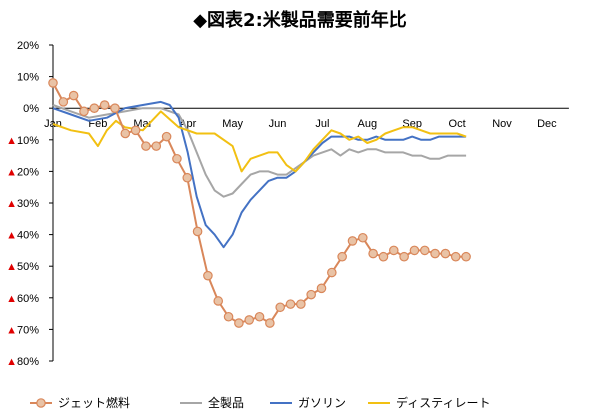 The width and height of the screenshot is (600, 417). Describe the element at coordinates (31, 109) in the screenshot. I see `y-tick-label: 0%` at that location.